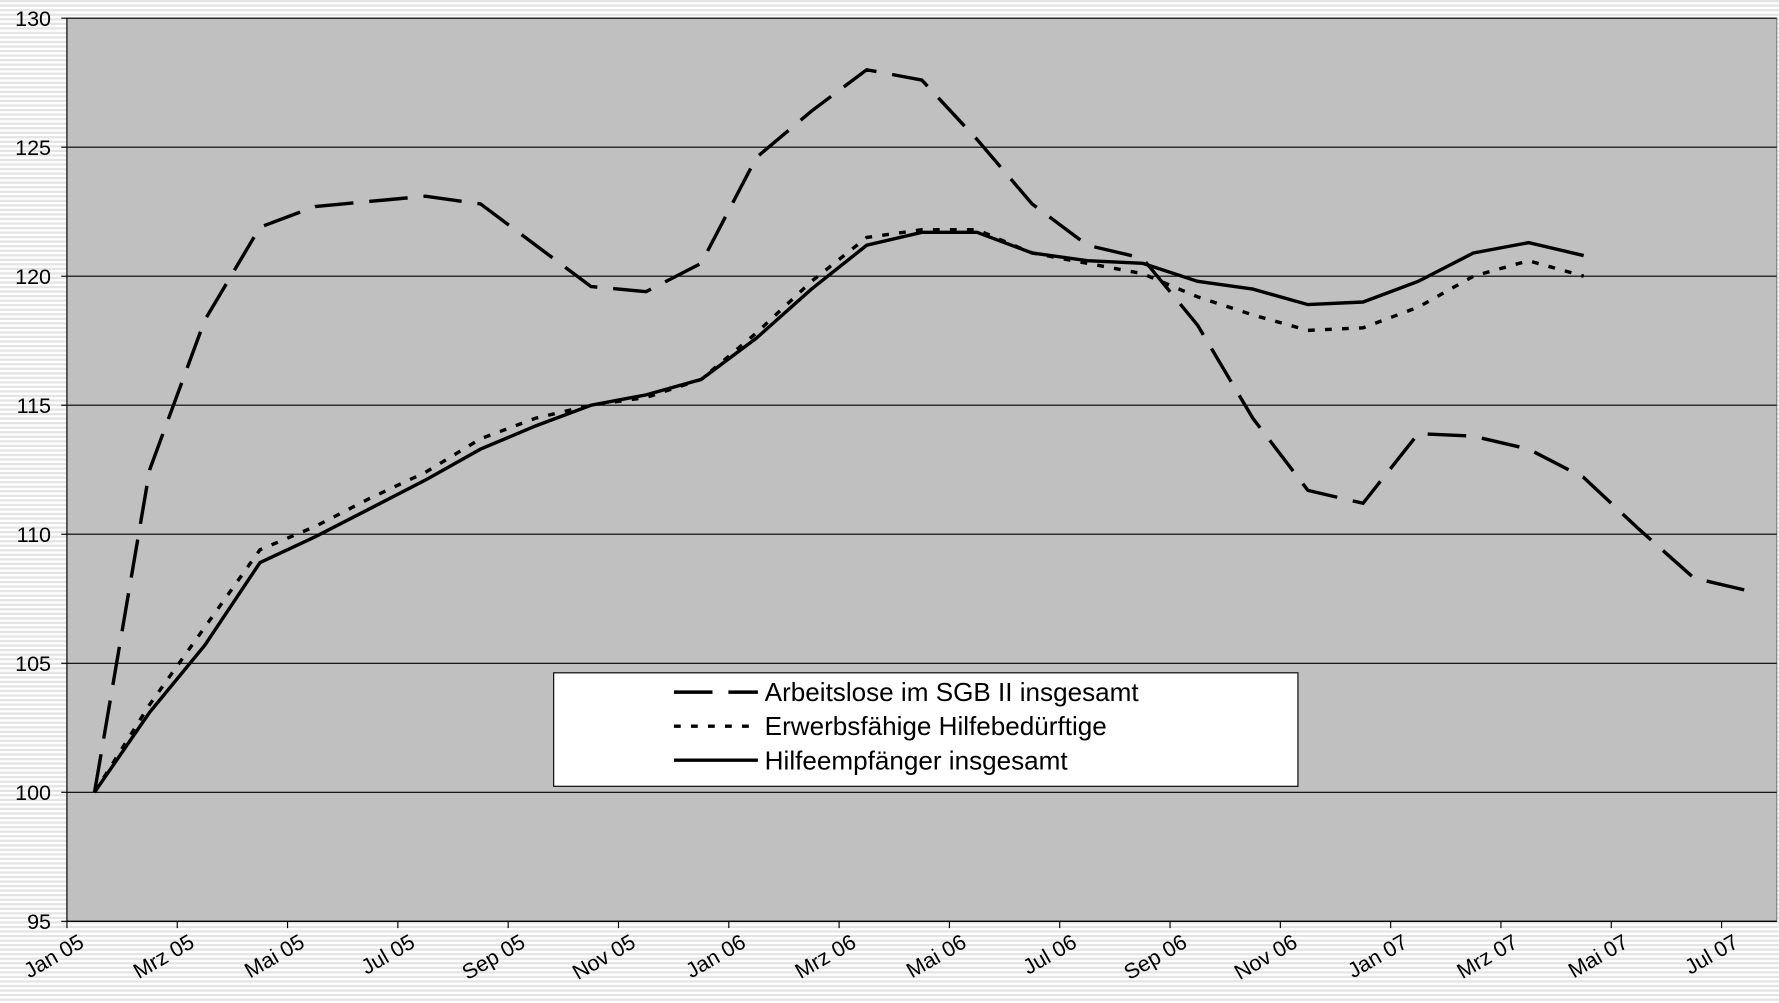 This screenshot has width=1779, height=1003. What do you see at coordinates (33, 147) in the screenshot?
I see `y-tick-label: 125` at bounding box center [33, 147].